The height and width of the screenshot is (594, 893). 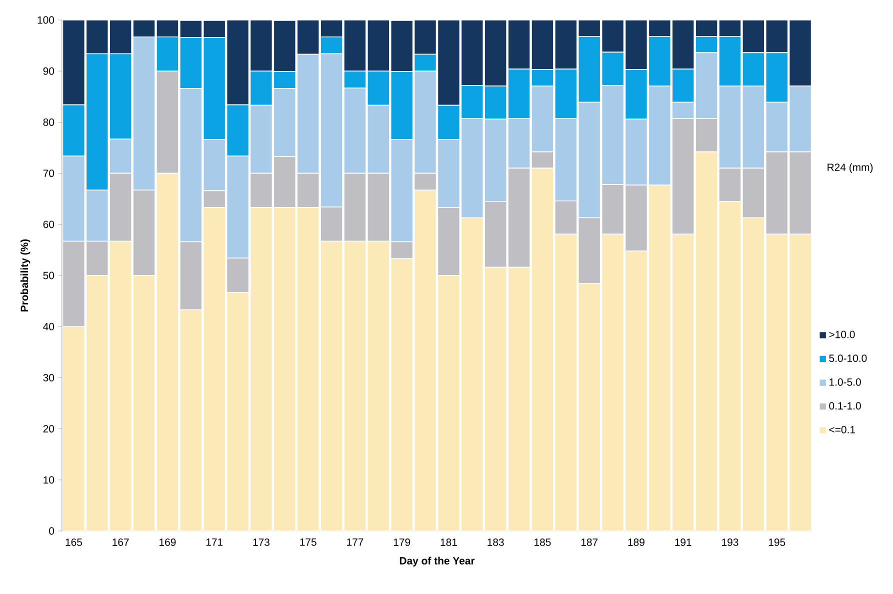 I want to click on x-tick-label: 189, so click(x=636, y=542).